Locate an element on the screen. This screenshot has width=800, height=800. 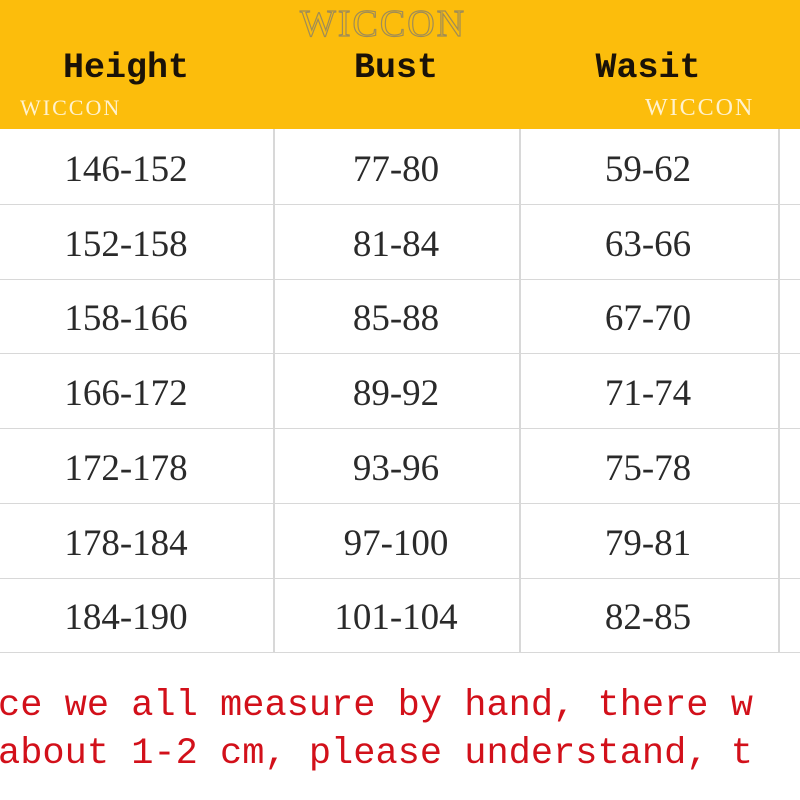
table-row: 152-158 81-84 63-66 is located at coordinates (400, 242).